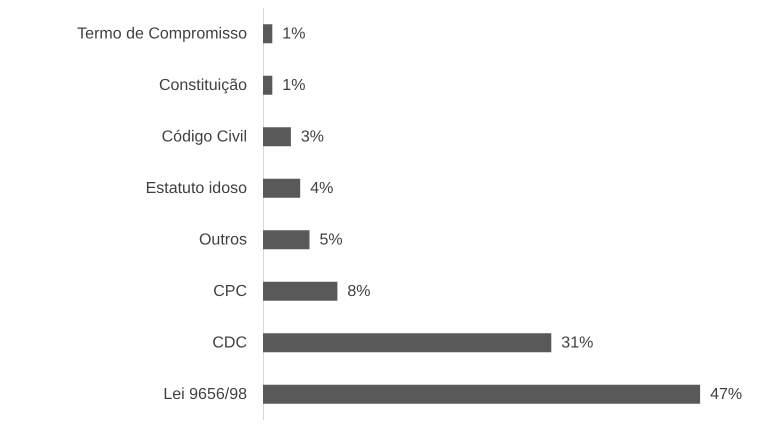 Image resolution: width=784 pixels, height=428 pixels. Describe the element at coordinates (331, 239) in the screenshot. I see `data-label: 5%` at that location.